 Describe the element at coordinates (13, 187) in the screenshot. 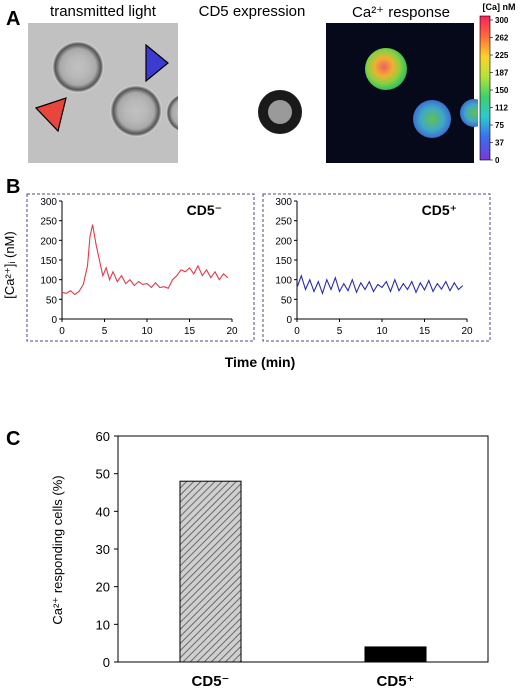

I see `panel-b-letter: B` at that location.